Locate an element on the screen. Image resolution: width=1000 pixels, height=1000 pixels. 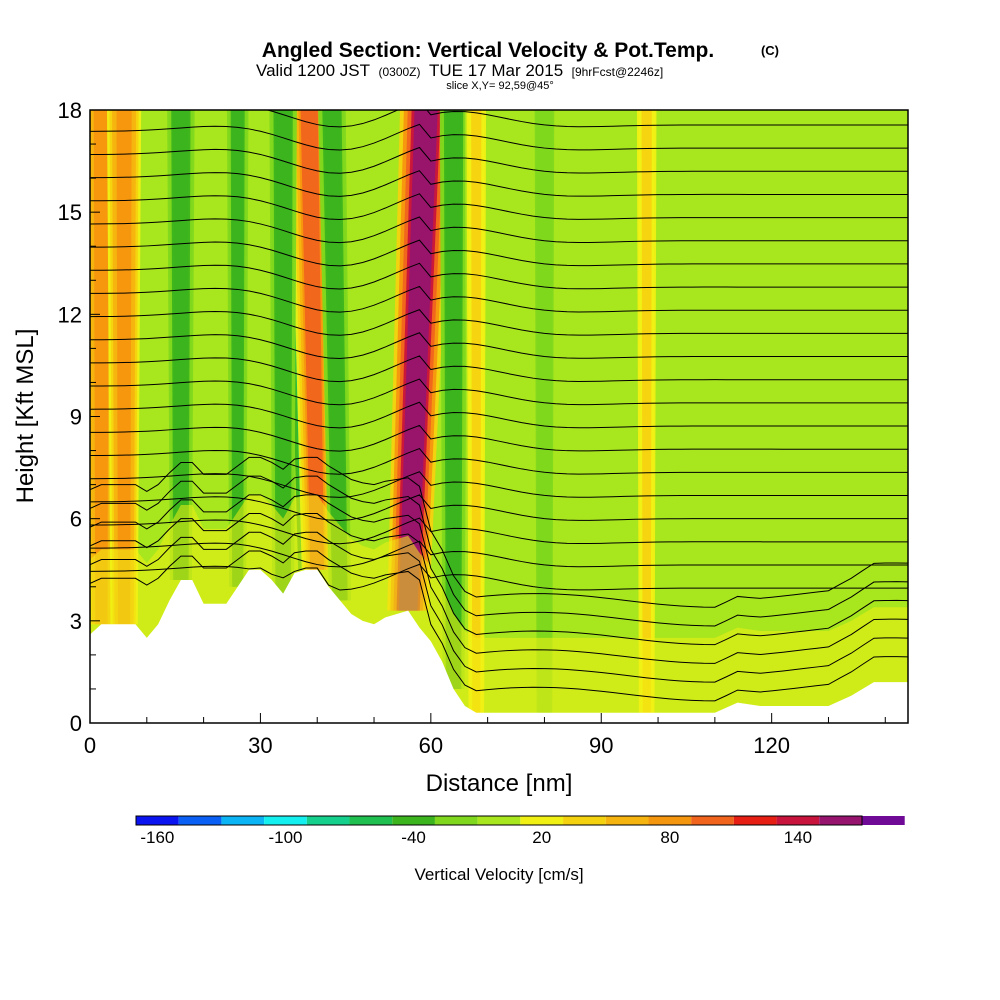
terrain is located at coordinates (499, 646).